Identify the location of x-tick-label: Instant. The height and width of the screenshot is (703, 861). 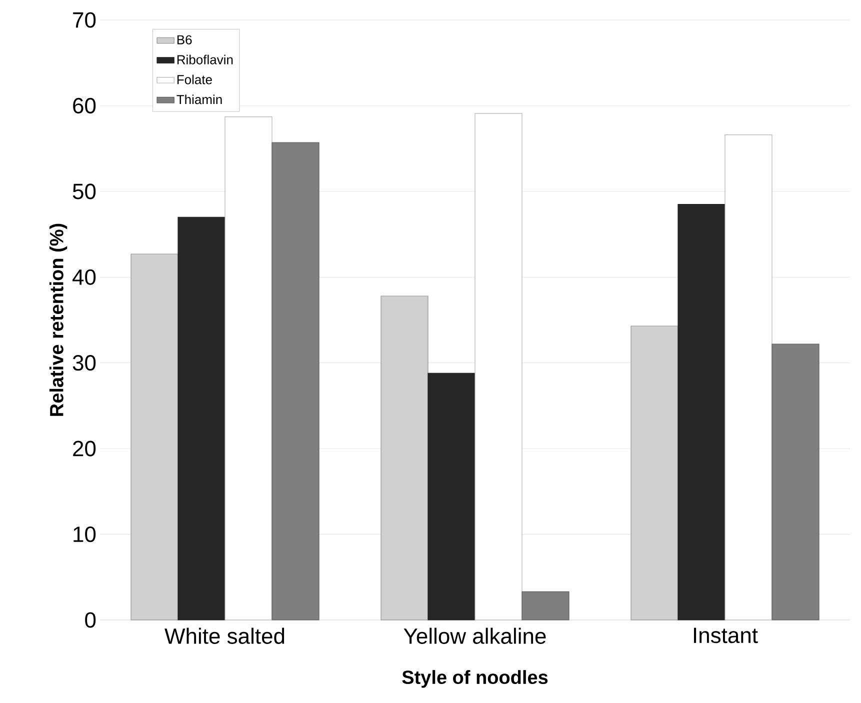
(726, 636).